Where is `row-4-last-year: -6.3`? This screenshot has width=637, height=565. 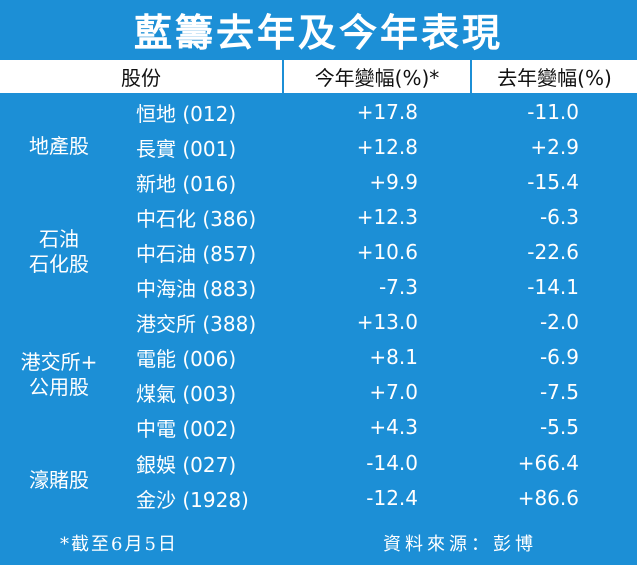
row-4-last-year: -6.3 is located at coordinates (554, 217).